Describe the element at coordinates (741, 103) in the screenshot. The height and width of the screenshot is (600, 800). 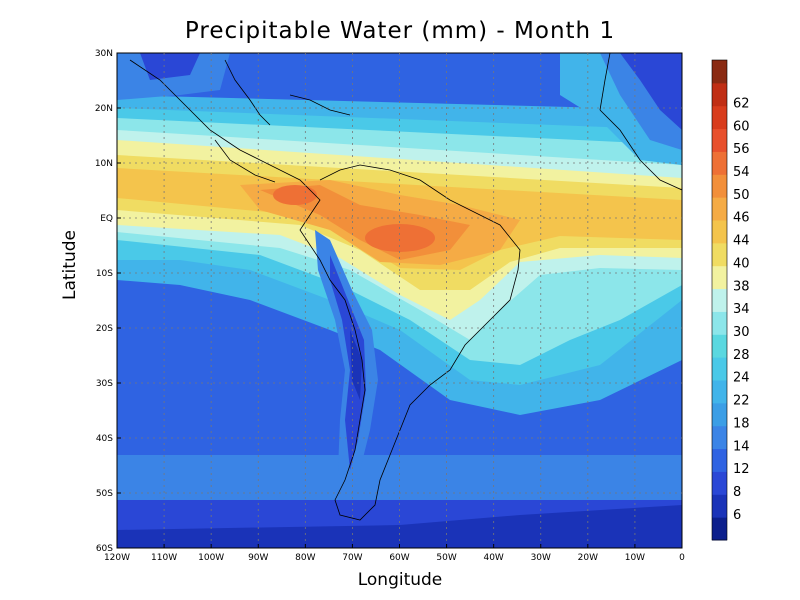
I see `colorbar-label: 62` at that location.